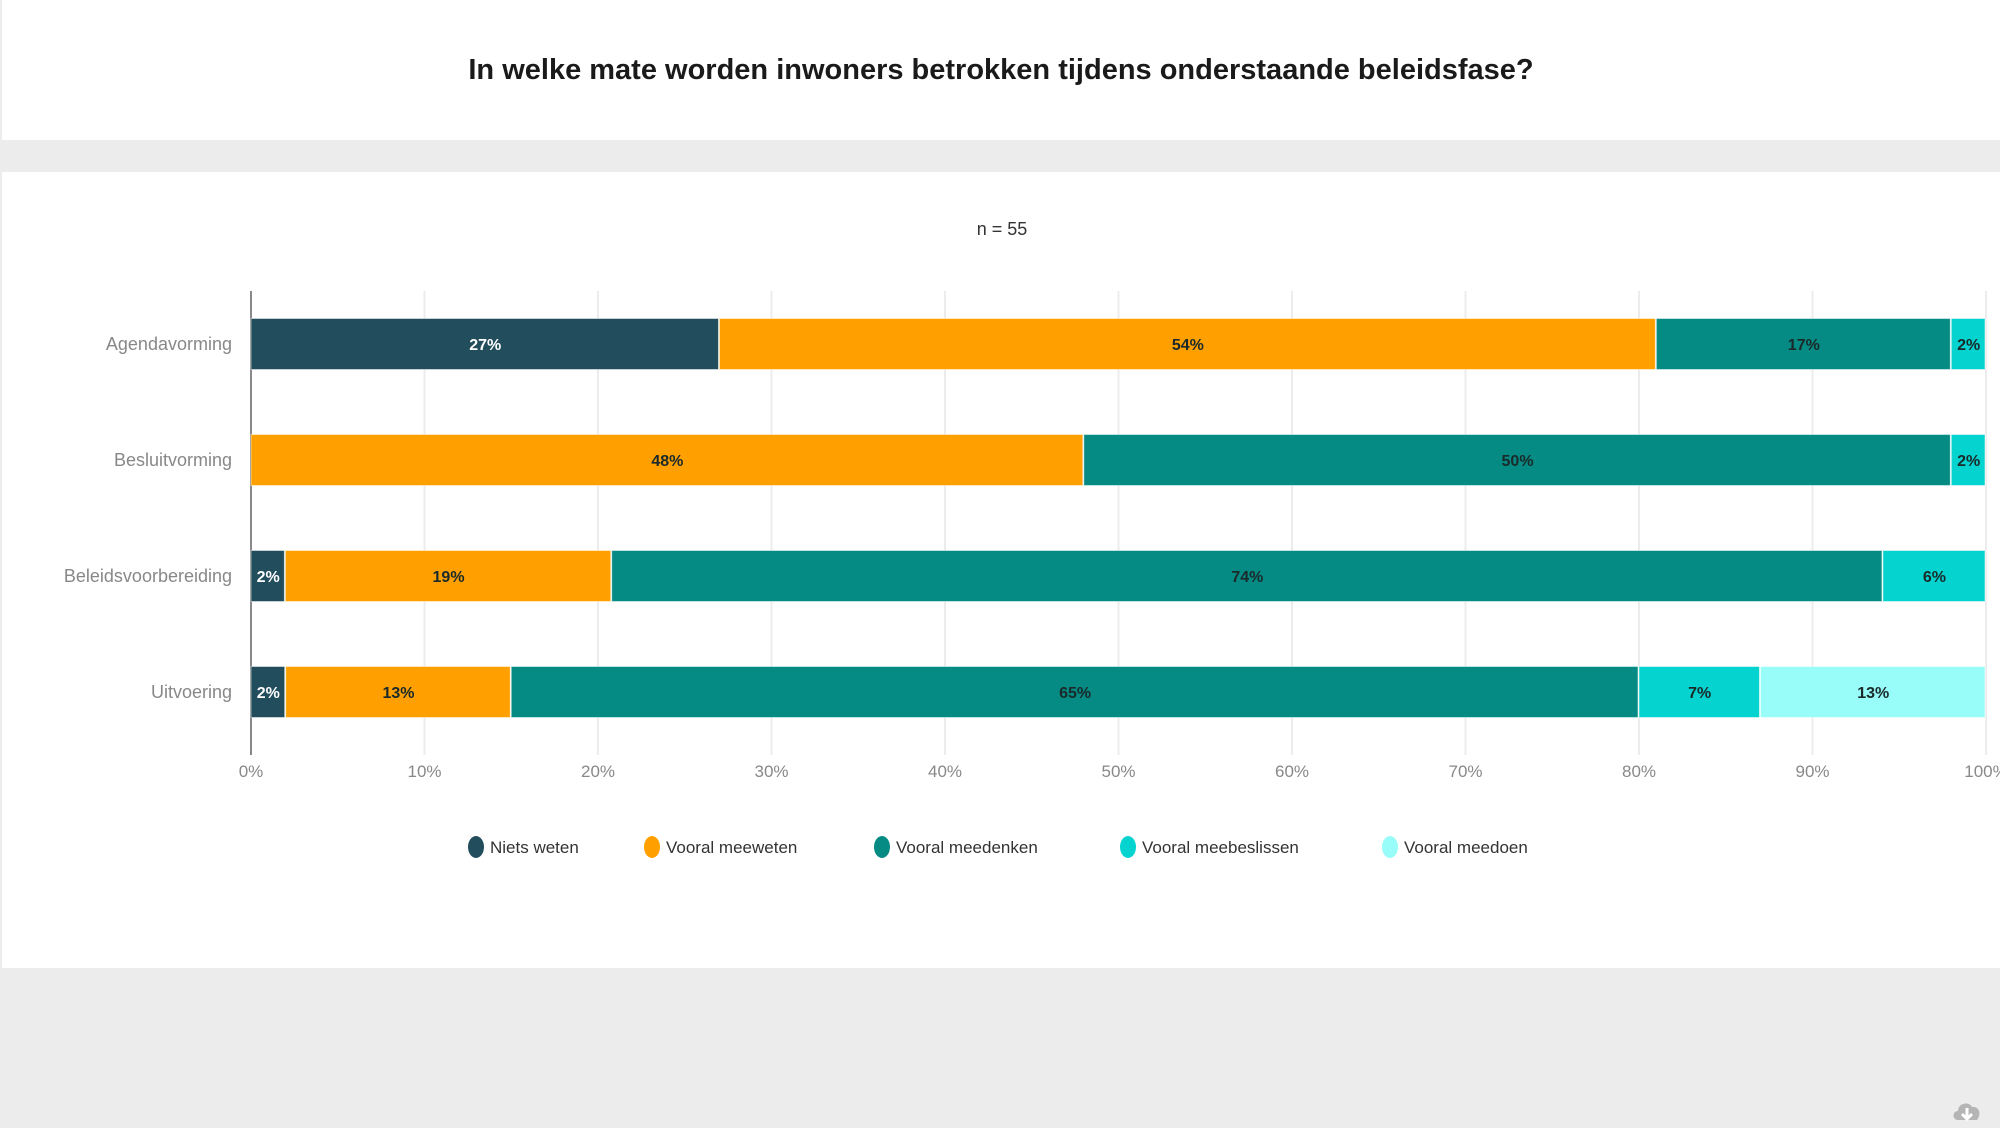 This screenshot has height=1128, width=2000. What do you see at coordinates (598, 771) in the screenshot?
I see `x-tick-label: 20%` at bounding box center [598, 771].